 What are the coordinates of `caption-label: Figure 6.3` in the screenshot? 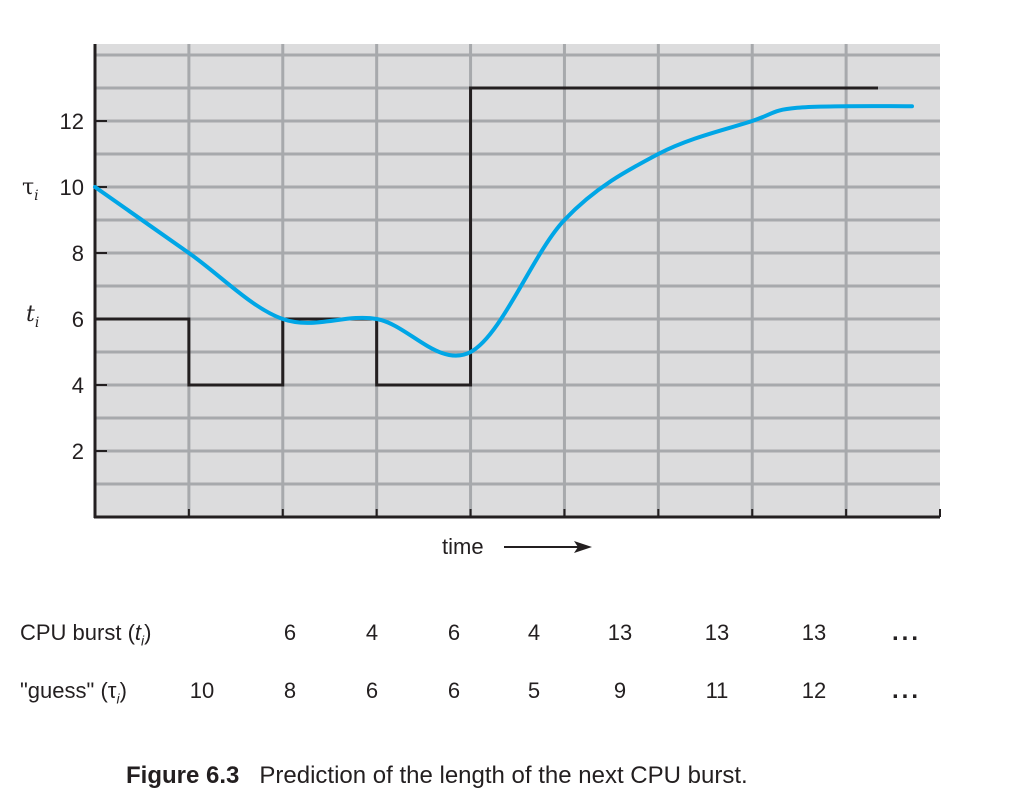 It's located at (183, 775).